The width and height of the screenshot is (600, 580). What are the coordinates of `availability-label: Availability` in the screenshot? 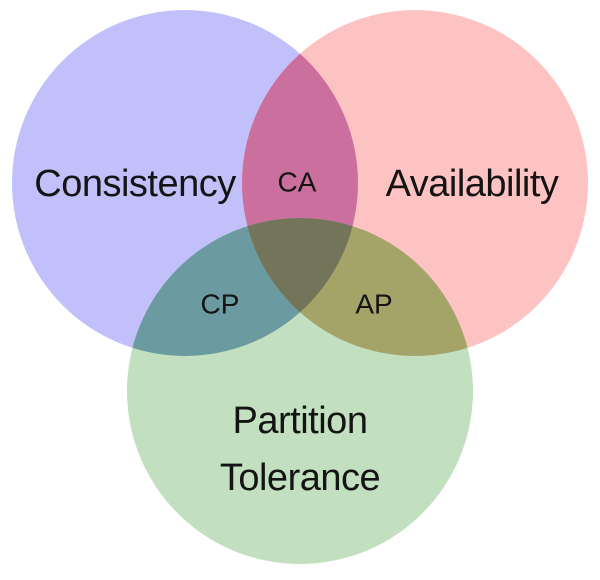 It's located at (472, 184).